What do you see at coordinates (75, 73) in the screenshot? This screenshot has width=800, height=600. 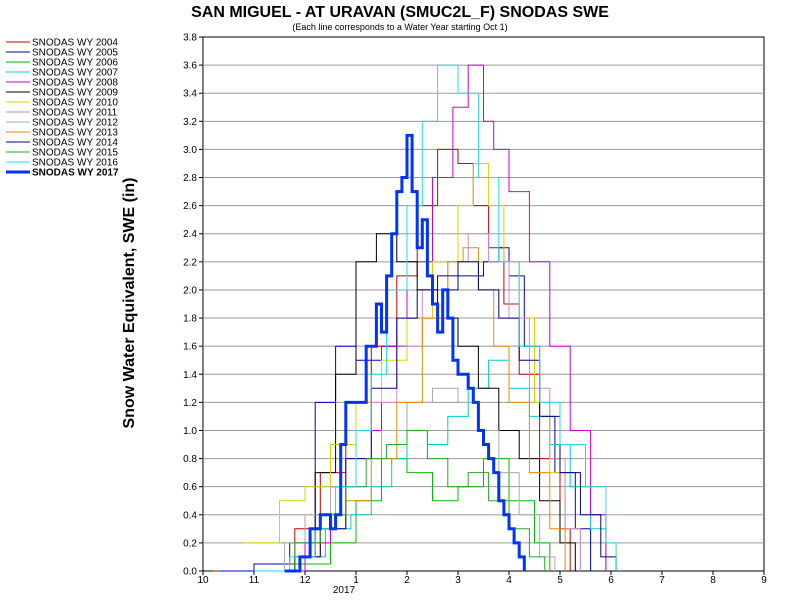 I see `legend-label: SNODAS WY 2007` at bounding box center [75, 73].